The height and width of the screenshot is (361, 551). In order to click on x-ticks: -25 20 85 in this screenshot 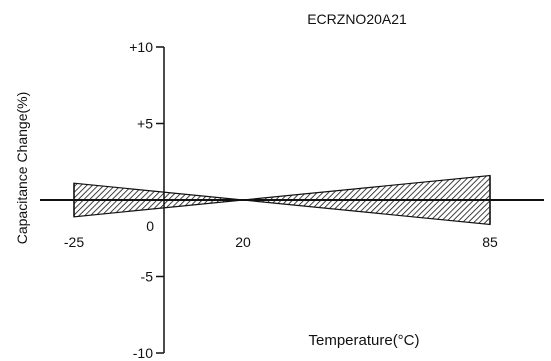, I will do `click(281, 242)`.